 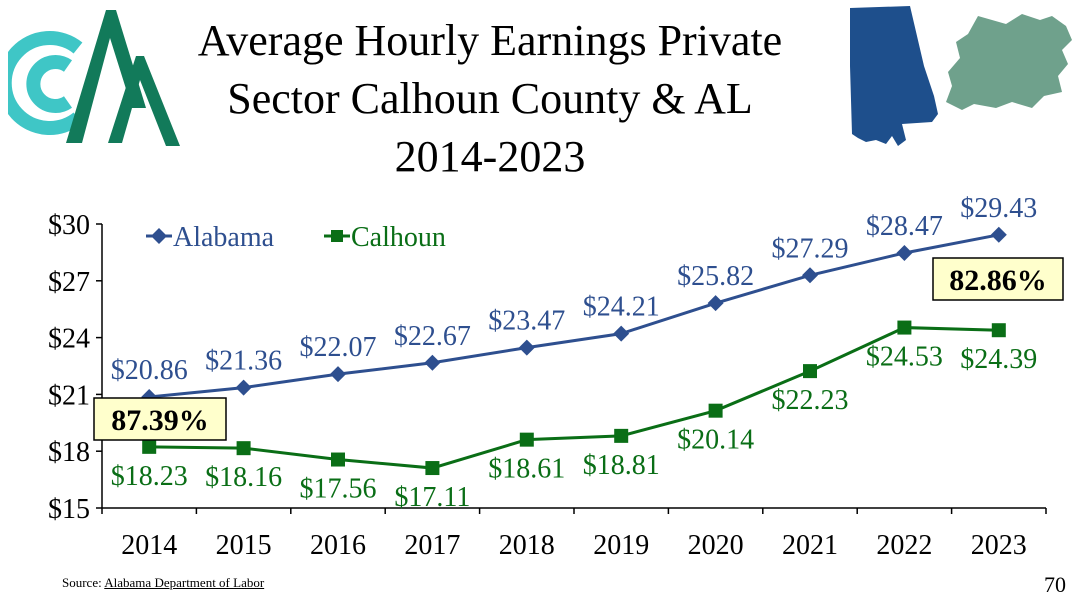 I want to click on x-tick-label: 2016, so click(x=338, y=545).